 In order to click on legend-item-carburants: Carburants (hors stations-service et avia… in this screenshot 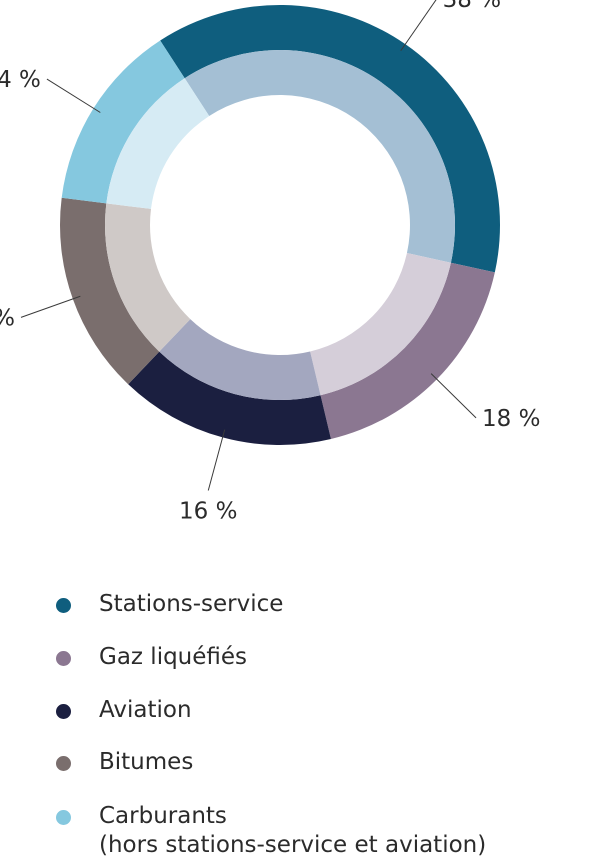, I will do `click(271, 831)`.